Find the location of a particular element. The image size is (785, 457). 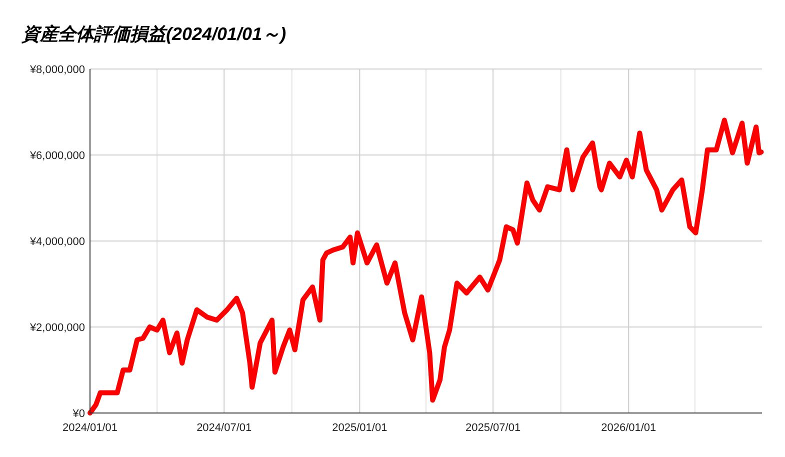

y-tick-label: ¥0 is located at coordinates (78, 414).